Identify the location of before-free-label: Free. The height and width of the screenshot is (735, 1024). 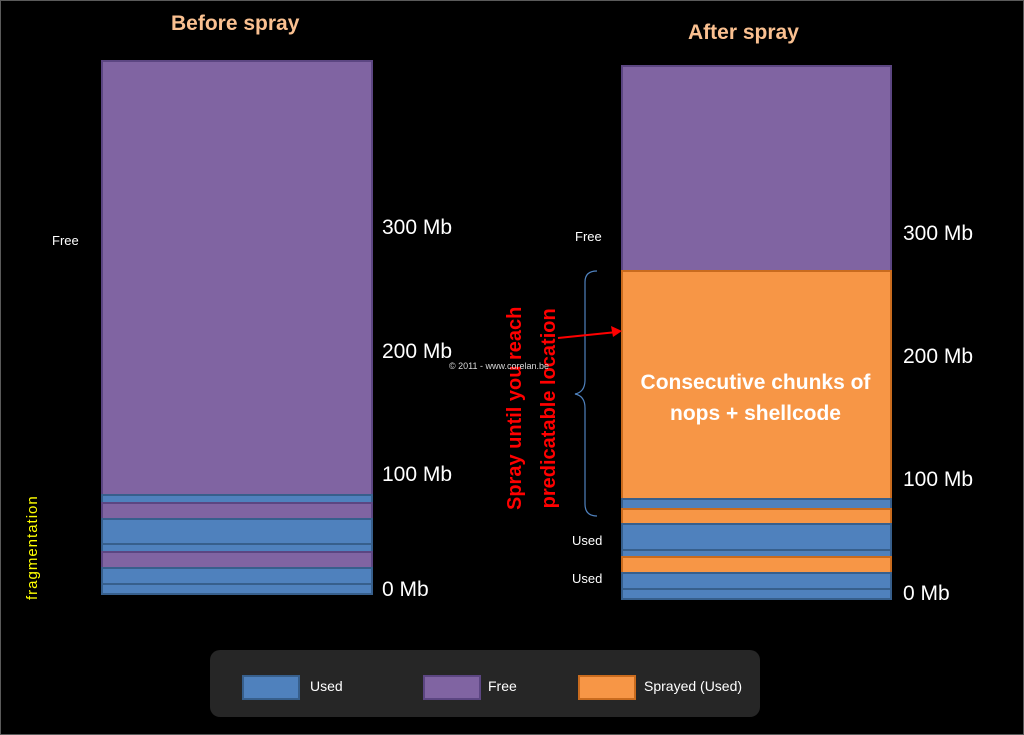
(65, 240).